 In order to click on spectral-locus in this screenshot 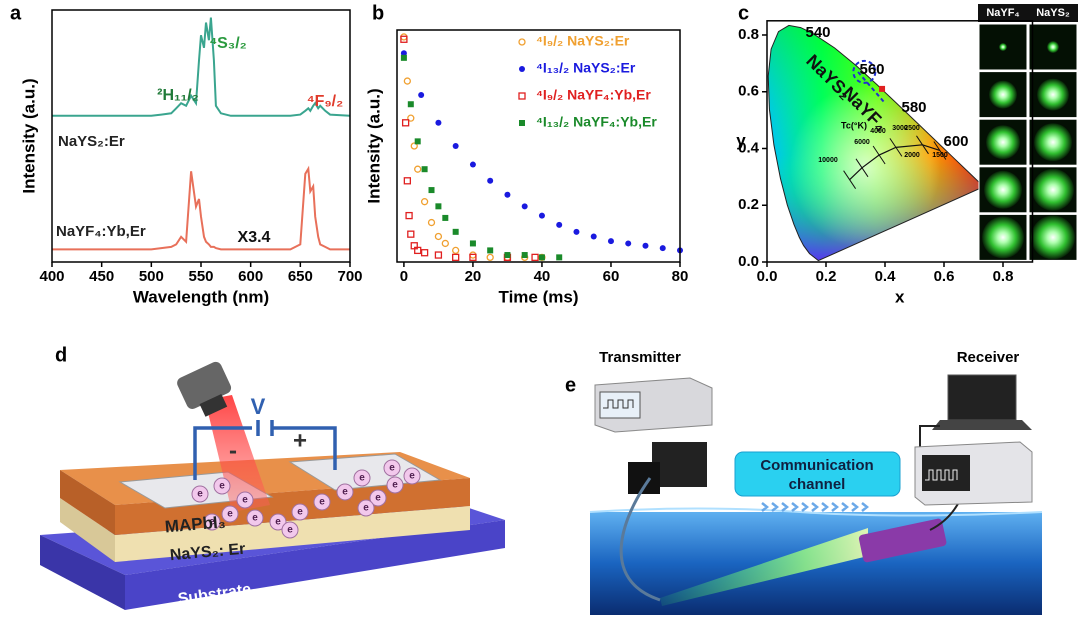, I will do `click(876, 143)`.